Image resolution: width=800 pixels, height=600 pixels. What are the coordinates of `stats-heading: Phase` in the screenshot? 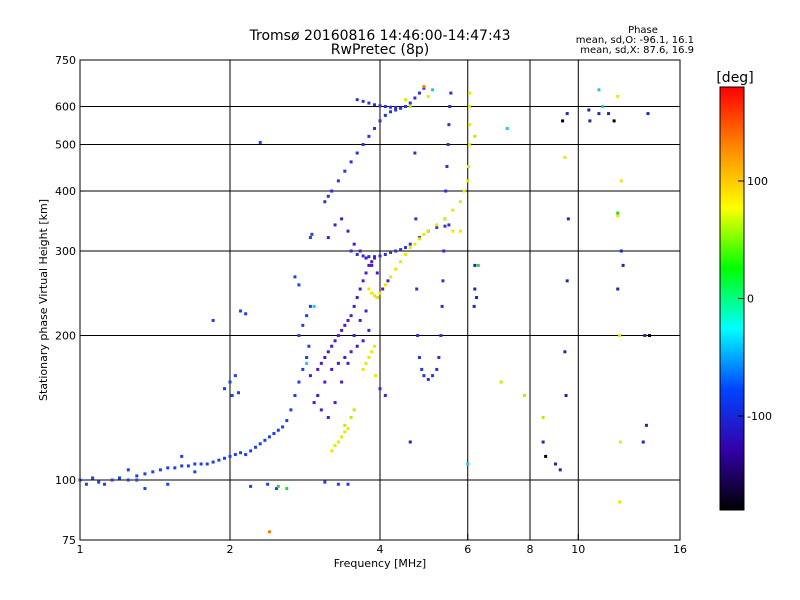 It's located at (643, 30).